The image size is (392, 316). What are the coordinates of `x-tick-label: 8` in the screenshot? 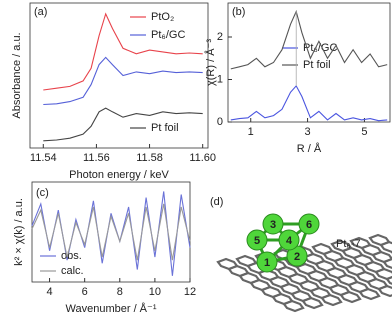 It's located at (120, 292).